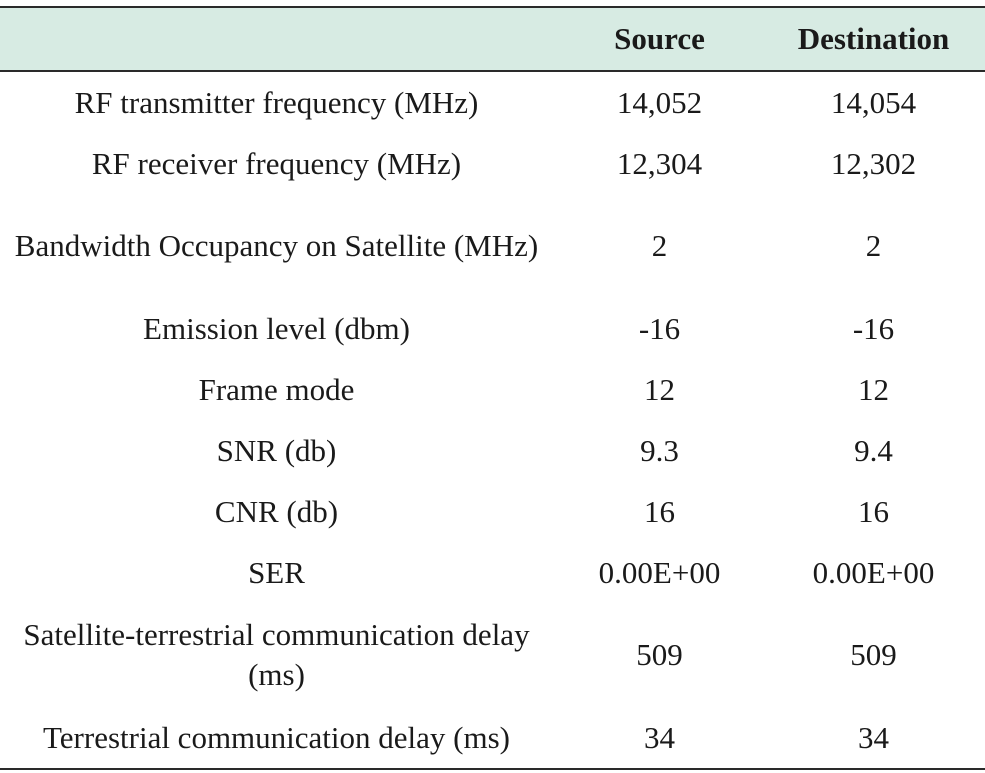 This screenshot has width=985, height=773. What do you see at coordinates (659, 102) in the screenshot?
I see `source-value: 14,052` at bounding box center [659, 102].